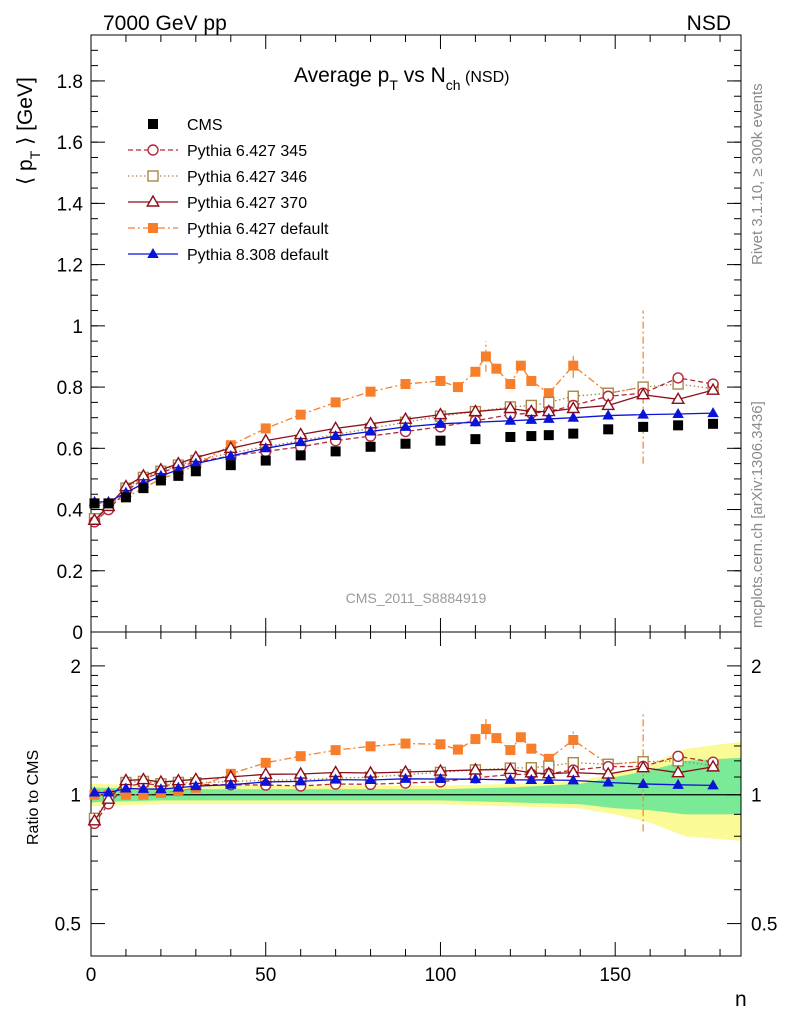  What do you see at coordinates (265, 975) in the screenshot?
I see `x-tick-label: 50` at bounding box center [265, 975].